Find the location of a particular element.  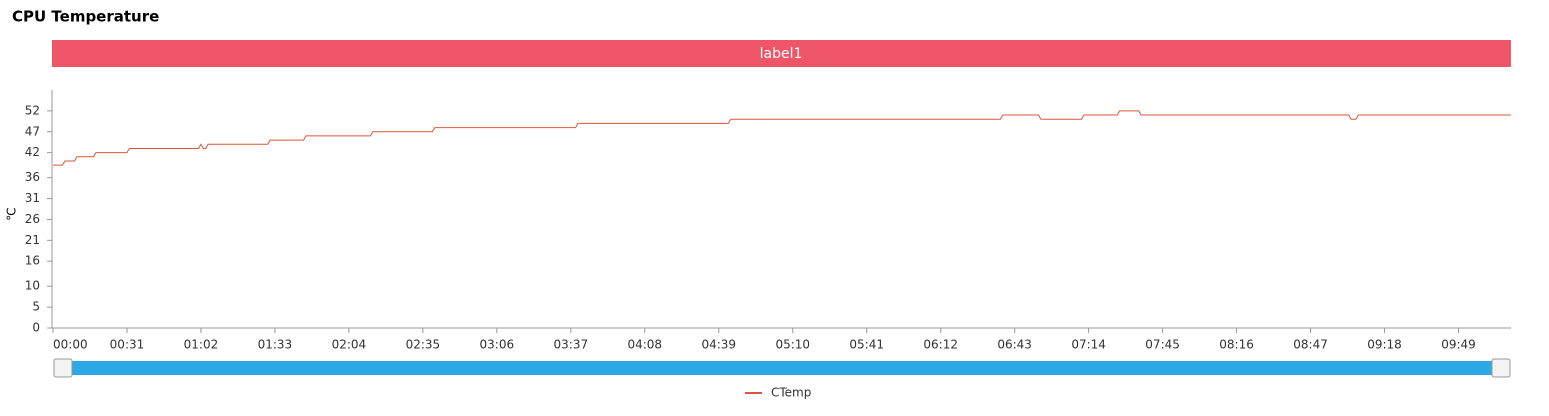

y-axis-label: ℃ is located at coordinates (12, 213).